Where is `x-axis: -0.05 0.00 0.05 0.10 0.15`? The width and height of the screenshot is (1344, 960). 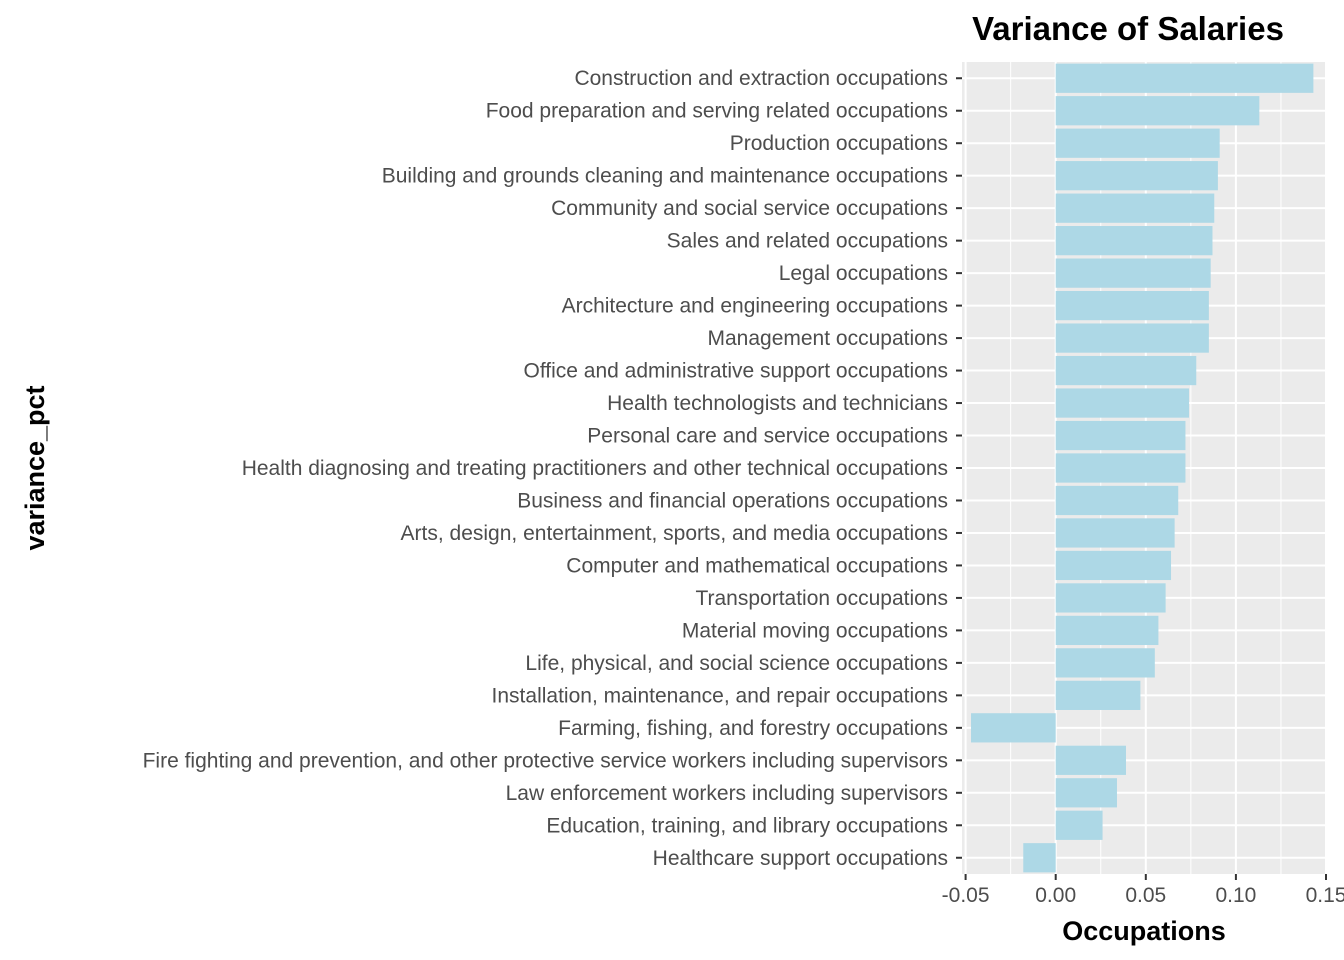
x-axis: -0.05 0.00 0.05 0.10 0.15 is located at coordinates (1143, 890).